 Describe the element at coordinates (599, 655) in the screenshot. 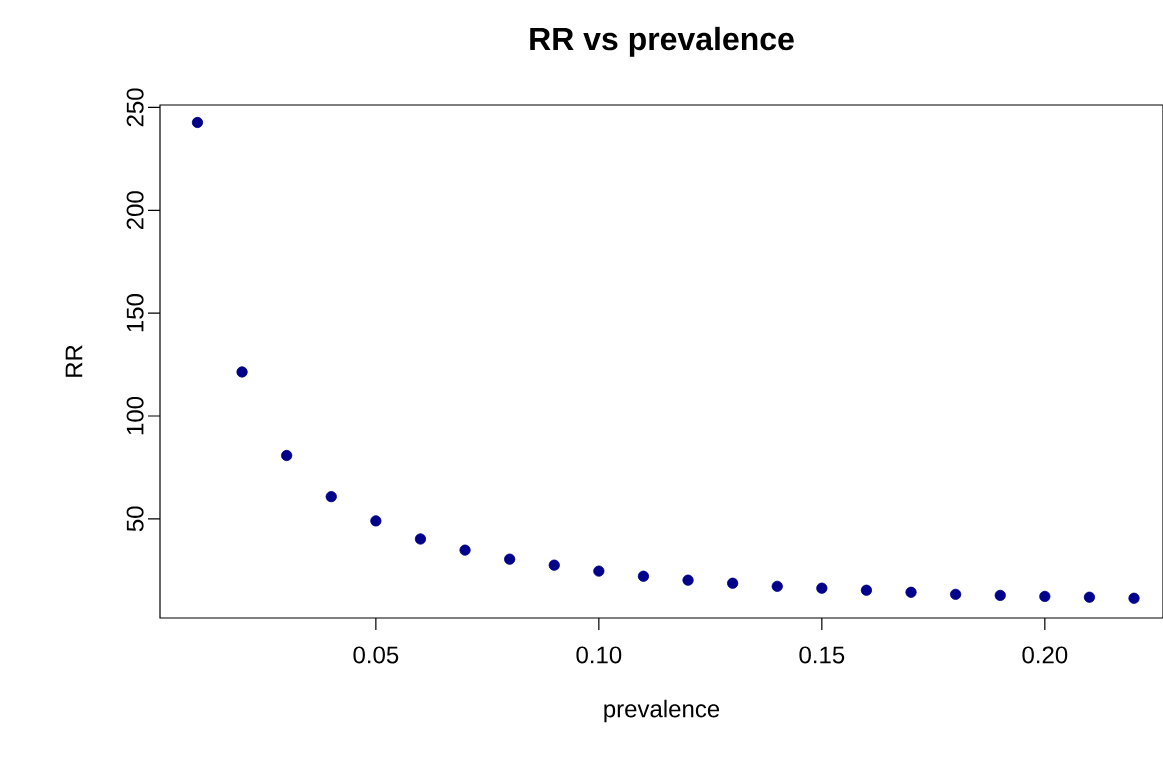

I see `x-tick-label: 0.10` at that location.